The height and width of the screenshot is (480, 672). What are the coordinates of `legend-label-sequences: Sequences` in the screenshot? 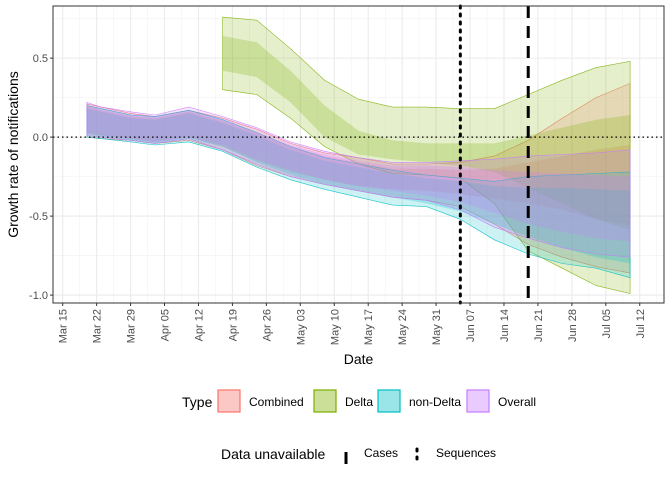 It's located at (466, 453).